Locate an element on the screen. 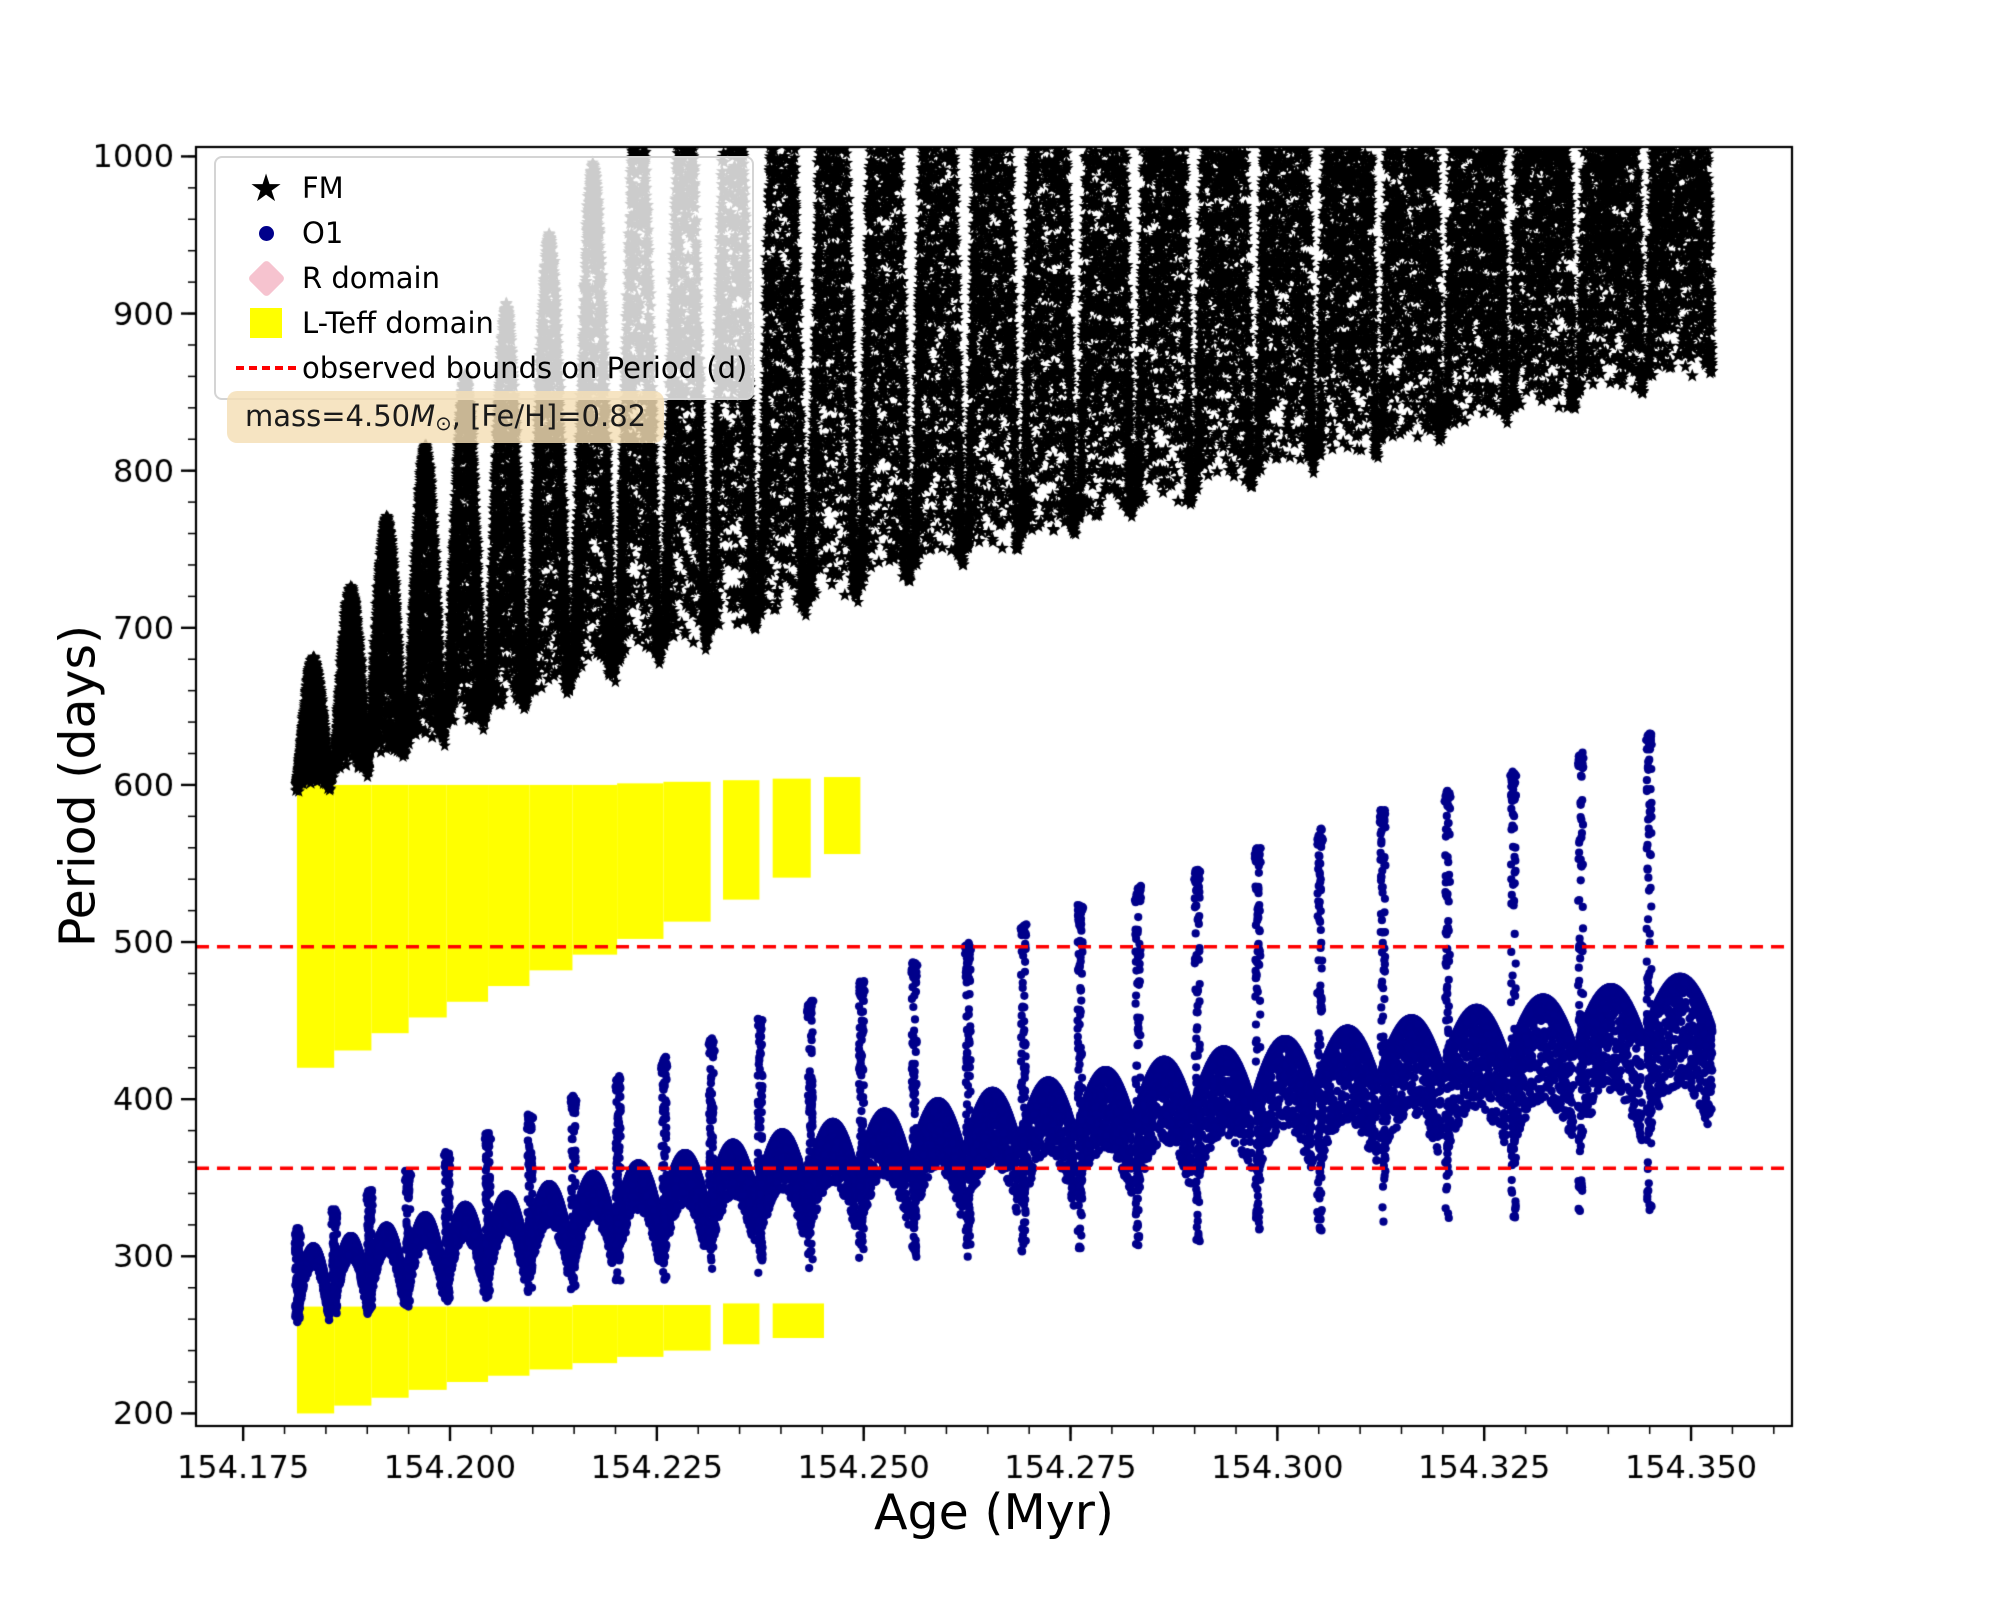  legend-item-r-domain: R domain is located at coordinates (481, 278).